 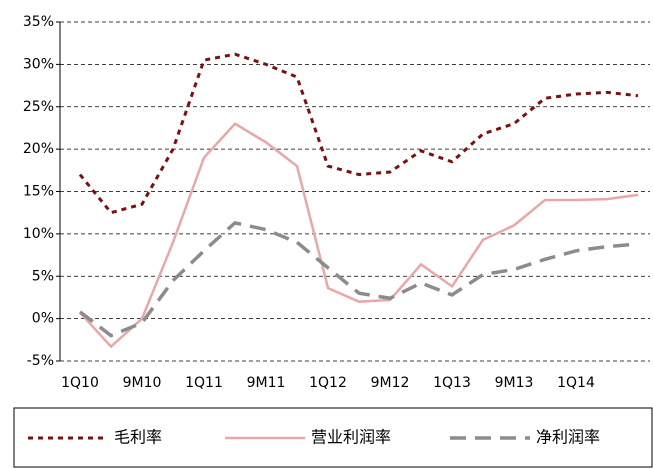 What do you see at coordinates (38, 22) in the screenshot?
I see `y-tick-label: 35%` at bounding box center [38, 22].